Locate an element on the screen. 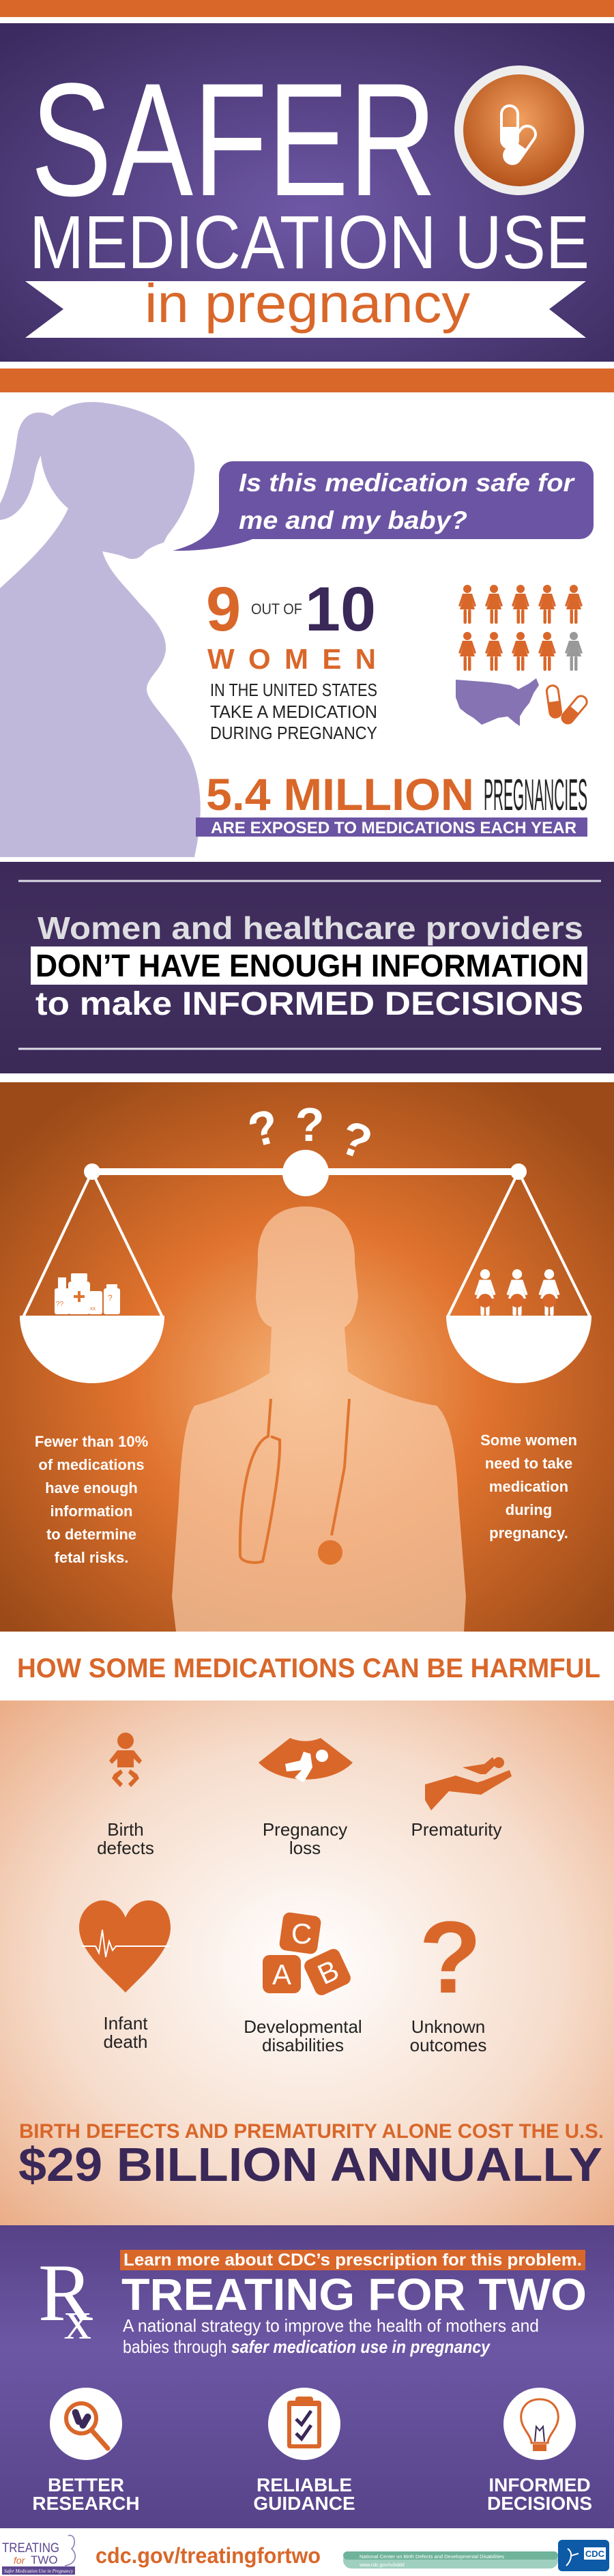  header-bottom-stripe is located at coordinates (307, 380).